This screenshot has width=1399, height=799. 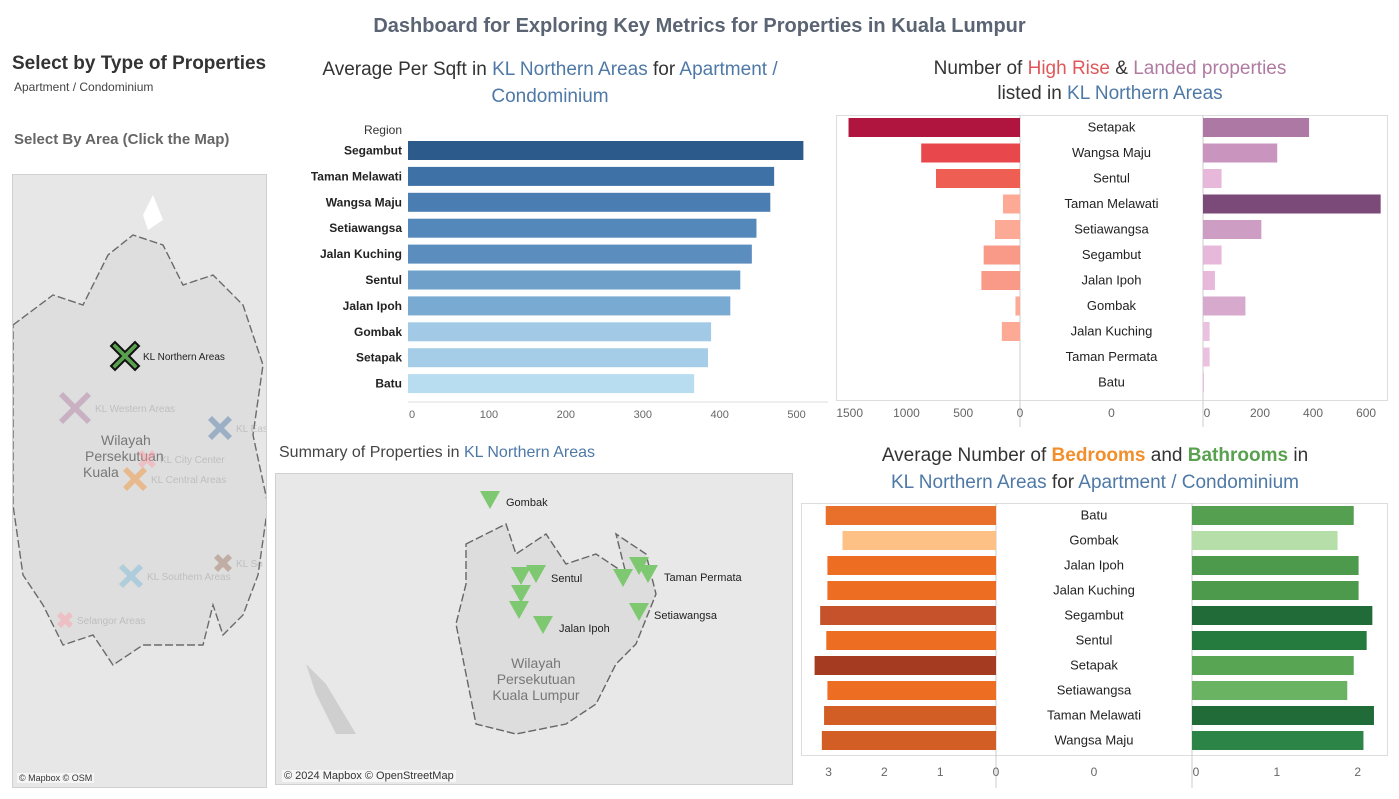 I want to click on listings-bar-high-rise-jalan-ipoh, so click(x=1000, y=280).